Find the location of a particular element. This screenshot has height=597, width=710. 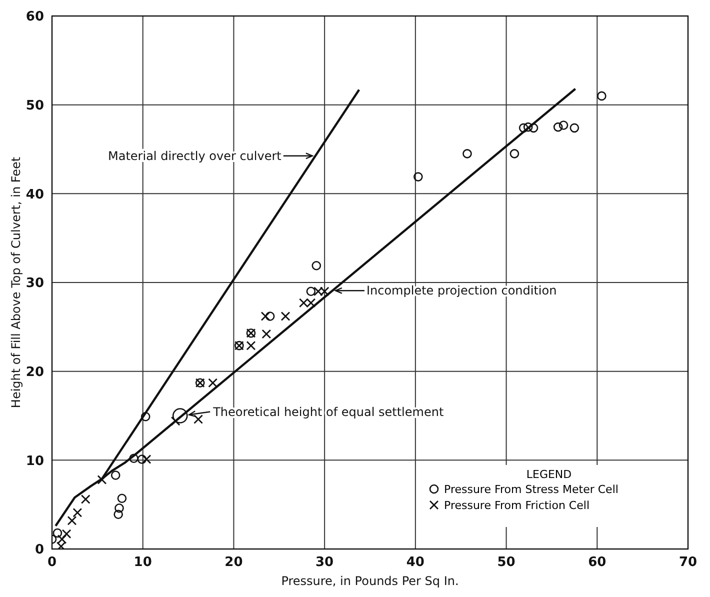

legend-label: Pressure From Stress Meter Cell is located at coordinates (531, 489).